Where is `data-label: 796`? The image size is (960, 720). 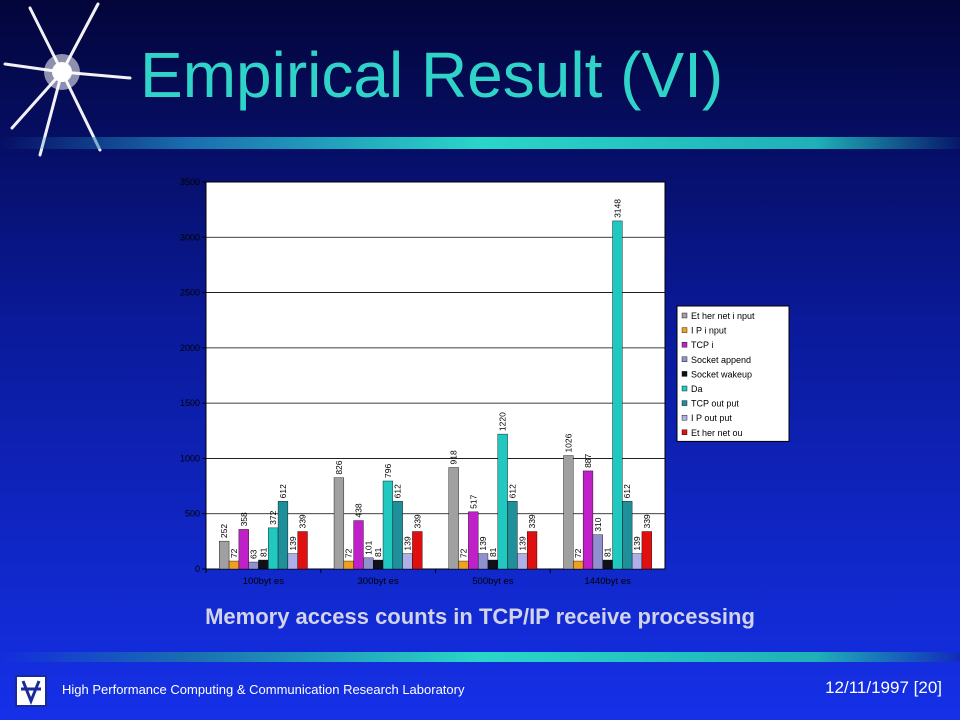 data-label: 796 is located at coordinates (388, 471).